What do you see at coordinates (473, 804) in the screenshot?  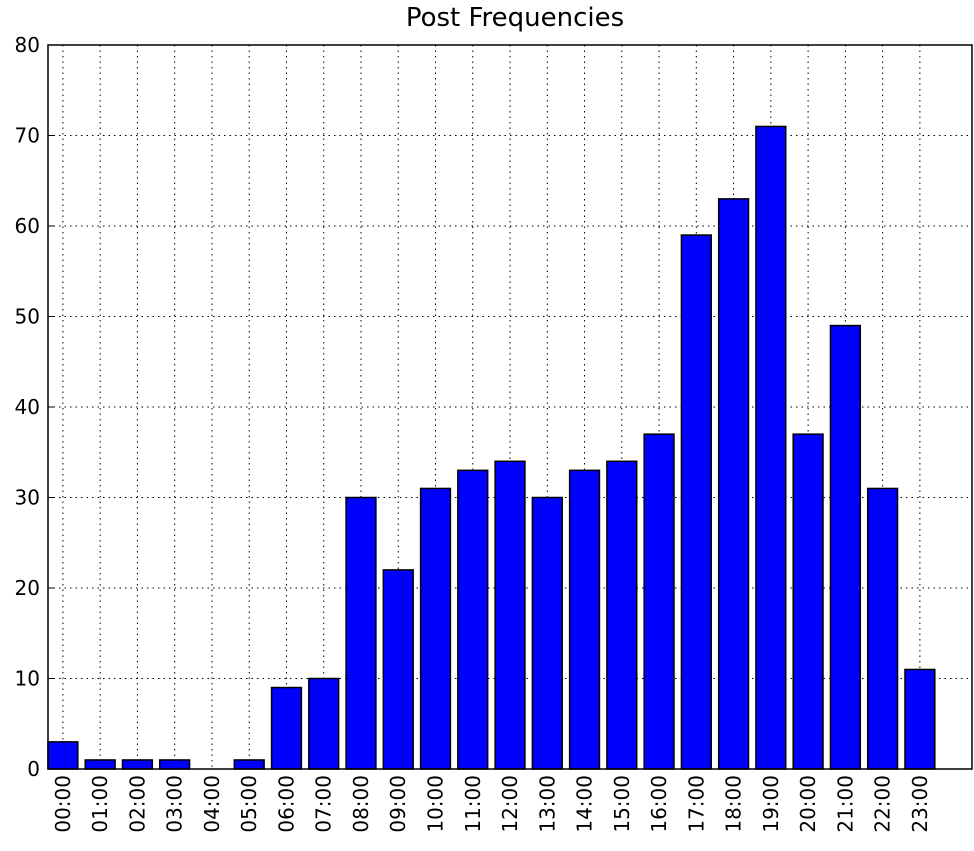 I see `x-tick-label: 11:00` at bounding box center [473, 804].